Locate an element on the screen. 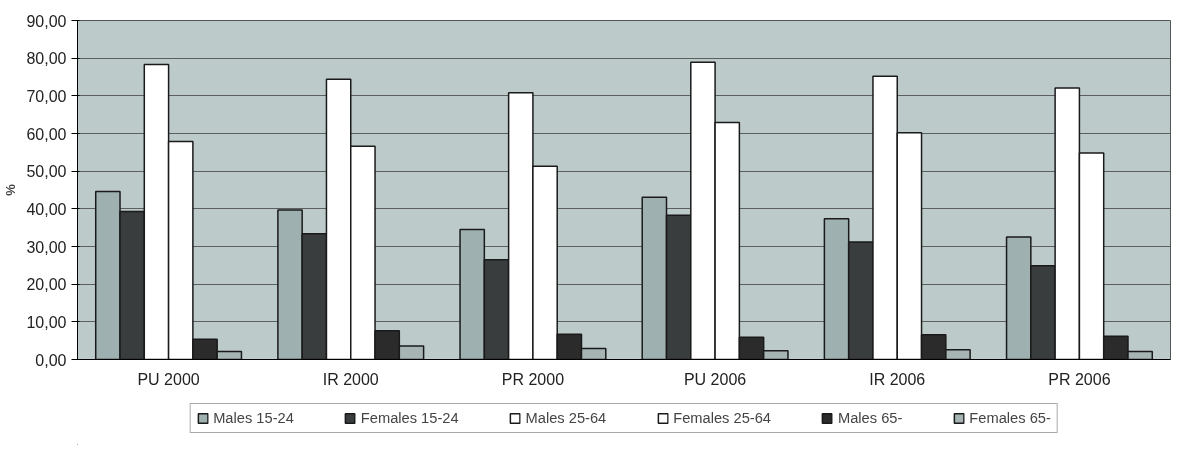 The image size is (1197, 460). x-tick-label: PR 2006 is located at coordinates (1079, 379).